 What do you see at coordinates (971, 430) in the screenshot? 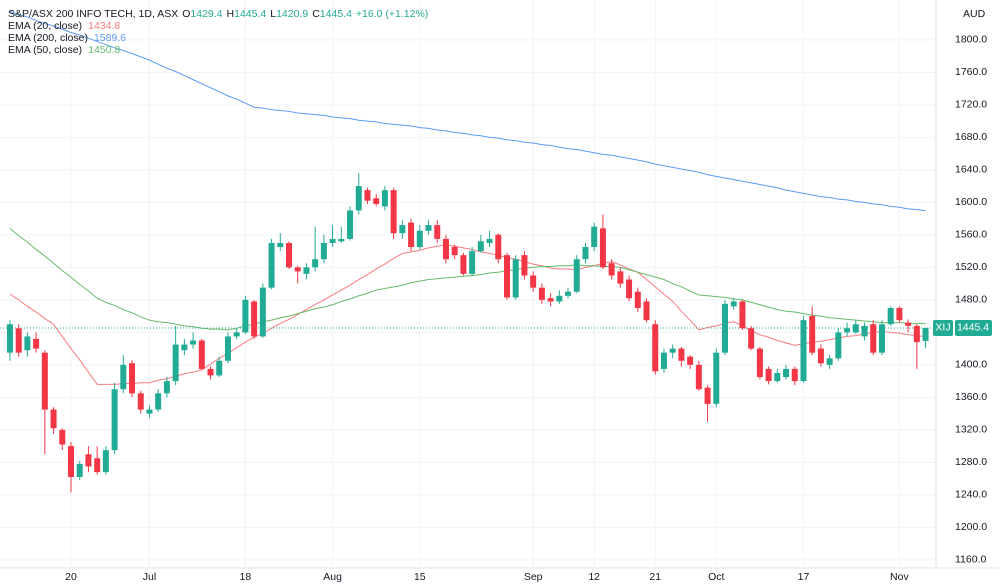
I see `y-tick-label: 1320.0` at bounding box center [971, 430].